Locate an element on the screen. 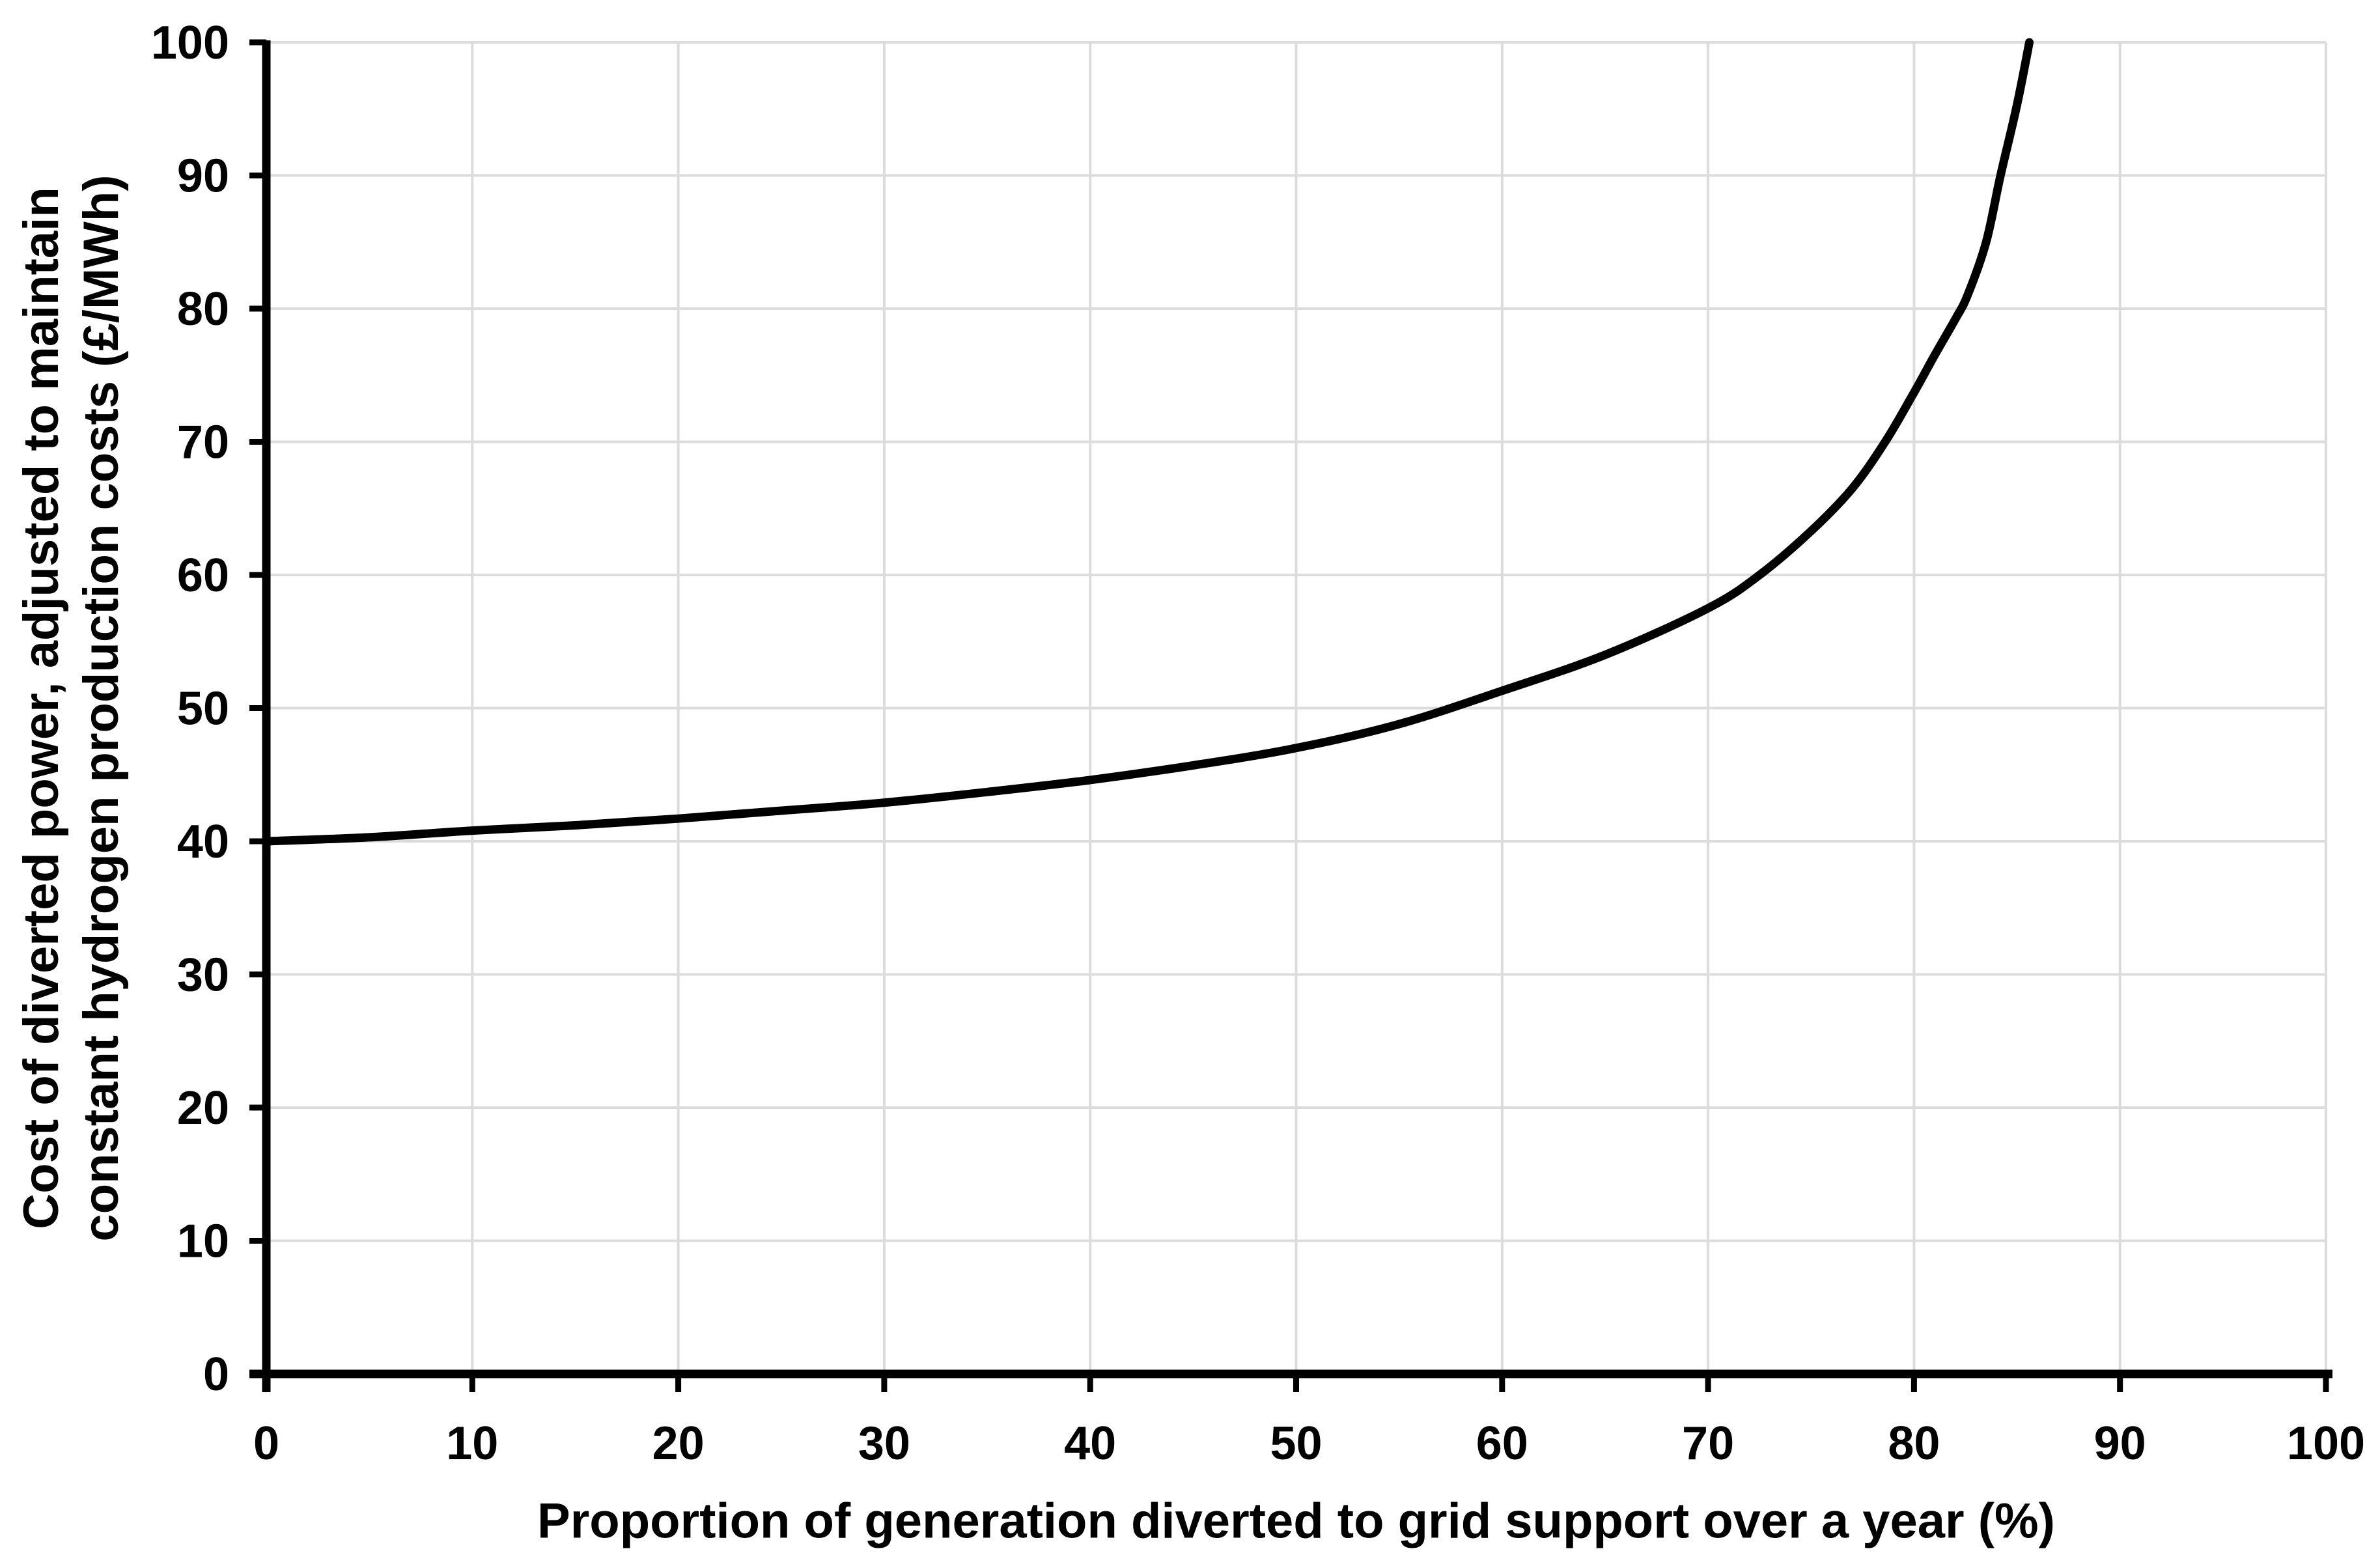 This screenshot has width=2380, height=1566. y-tick-label: 100 is located at coordinates (190, 43).